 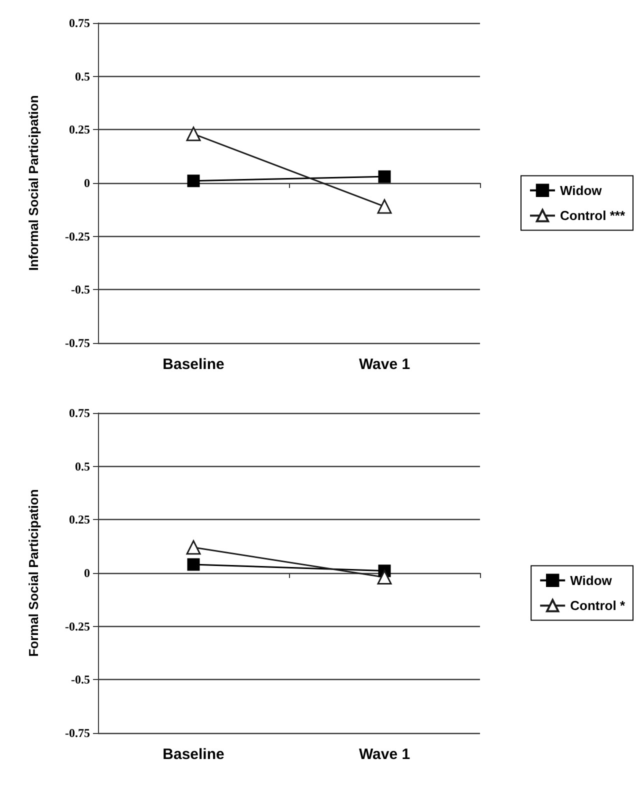 I want to click on y-axis-title: Informal Social Participation, so click(x=33, y=183).